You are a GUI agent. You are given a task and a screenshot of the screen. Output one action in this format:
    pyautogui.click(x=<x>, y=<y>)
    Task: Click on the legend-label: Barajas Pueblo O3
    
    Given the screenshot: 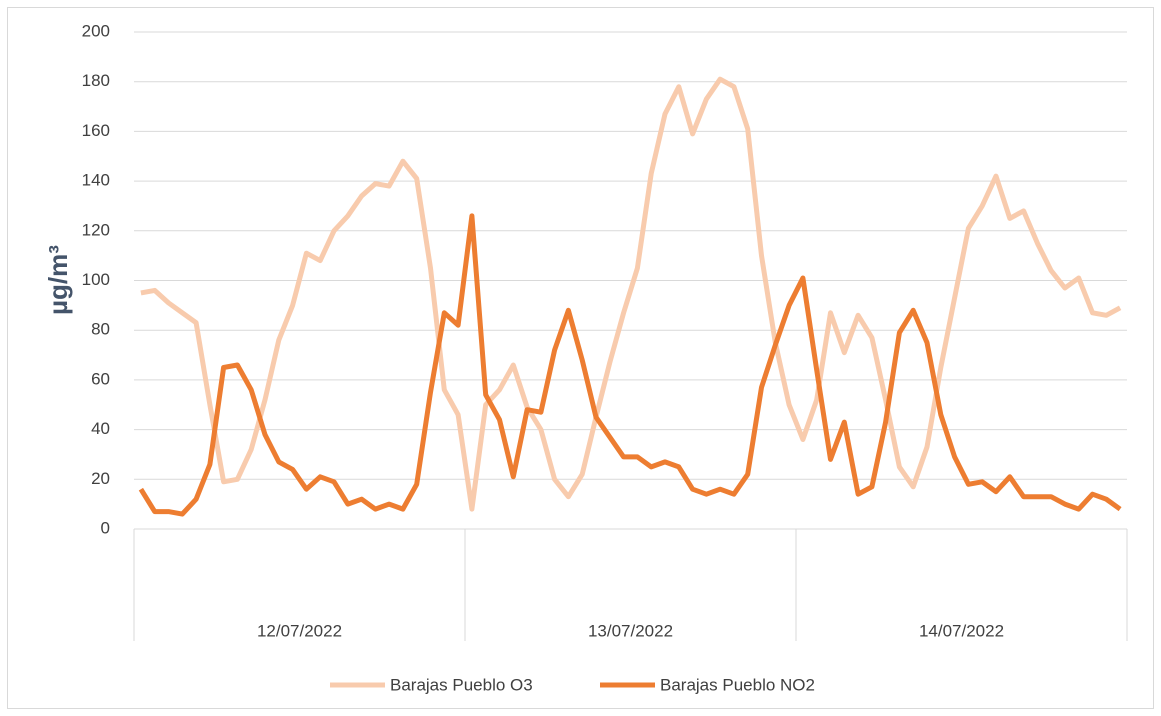 What is the action you would take?
    pyautogui.click(x=461, y=684)
    